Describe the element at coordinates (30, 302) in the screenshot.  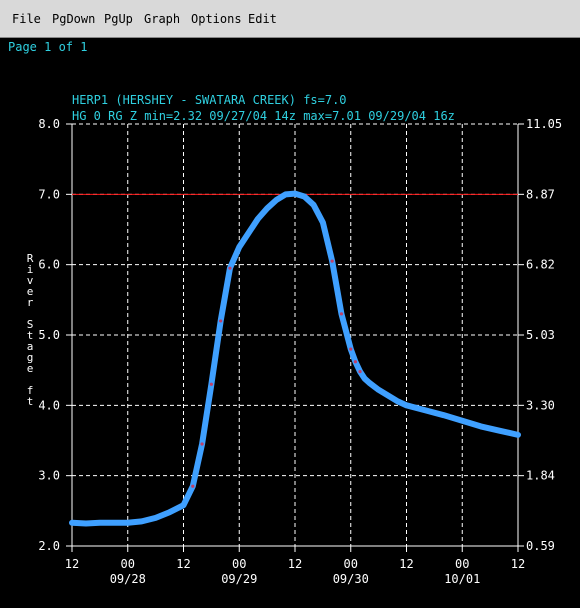
I see `ylabel-char: r` at that location.